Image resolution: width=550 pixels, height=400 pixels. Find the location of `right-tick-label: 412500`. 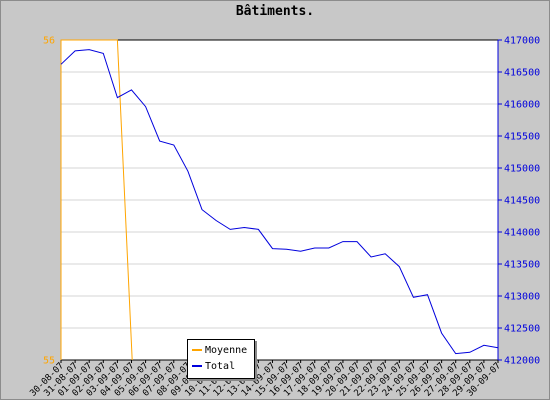

right-tick-label: 412500 is located at coordinates (522, 329).